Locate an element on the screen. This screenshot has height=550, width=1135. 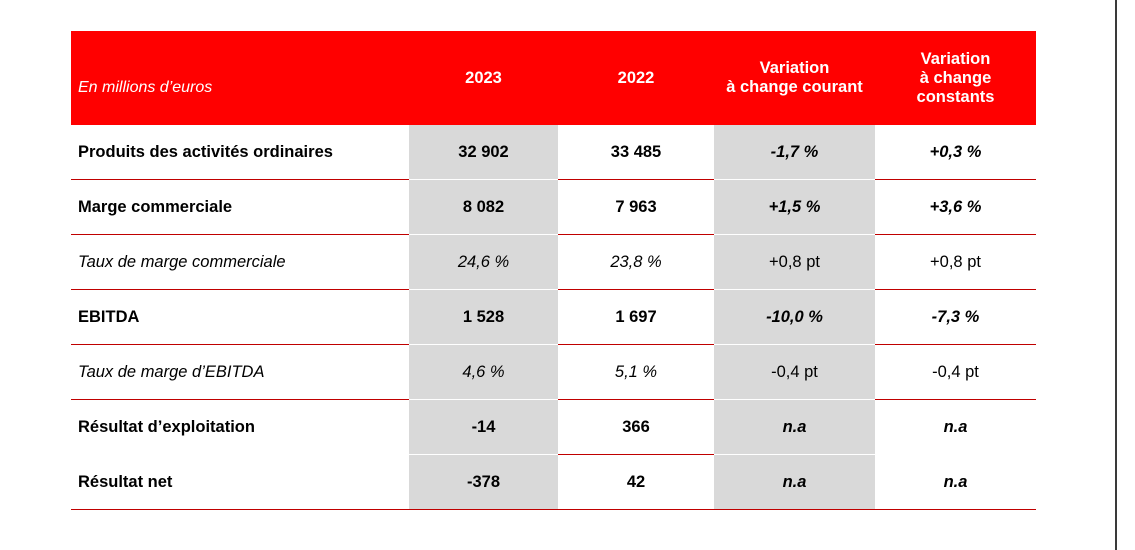
cell-2023: 8 082 is located at coordinates (483, 207).